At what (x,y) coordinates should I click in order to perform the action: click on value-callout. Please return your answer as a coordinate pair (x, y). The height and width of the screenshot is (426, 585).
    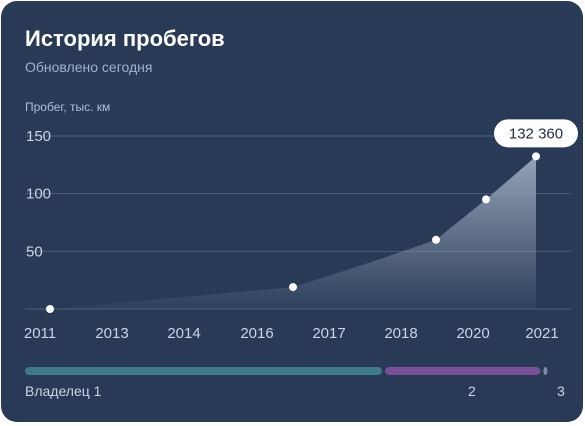
    Looking at the image, I should click on (536, 133).